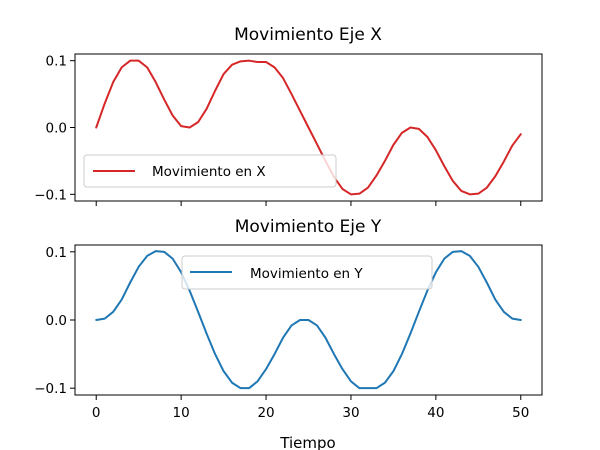 Image resolution: width=600 pixels, height=450 pixels. I want to click on subplot-x-legend-label: Movimiento en X, so click(209, 172).